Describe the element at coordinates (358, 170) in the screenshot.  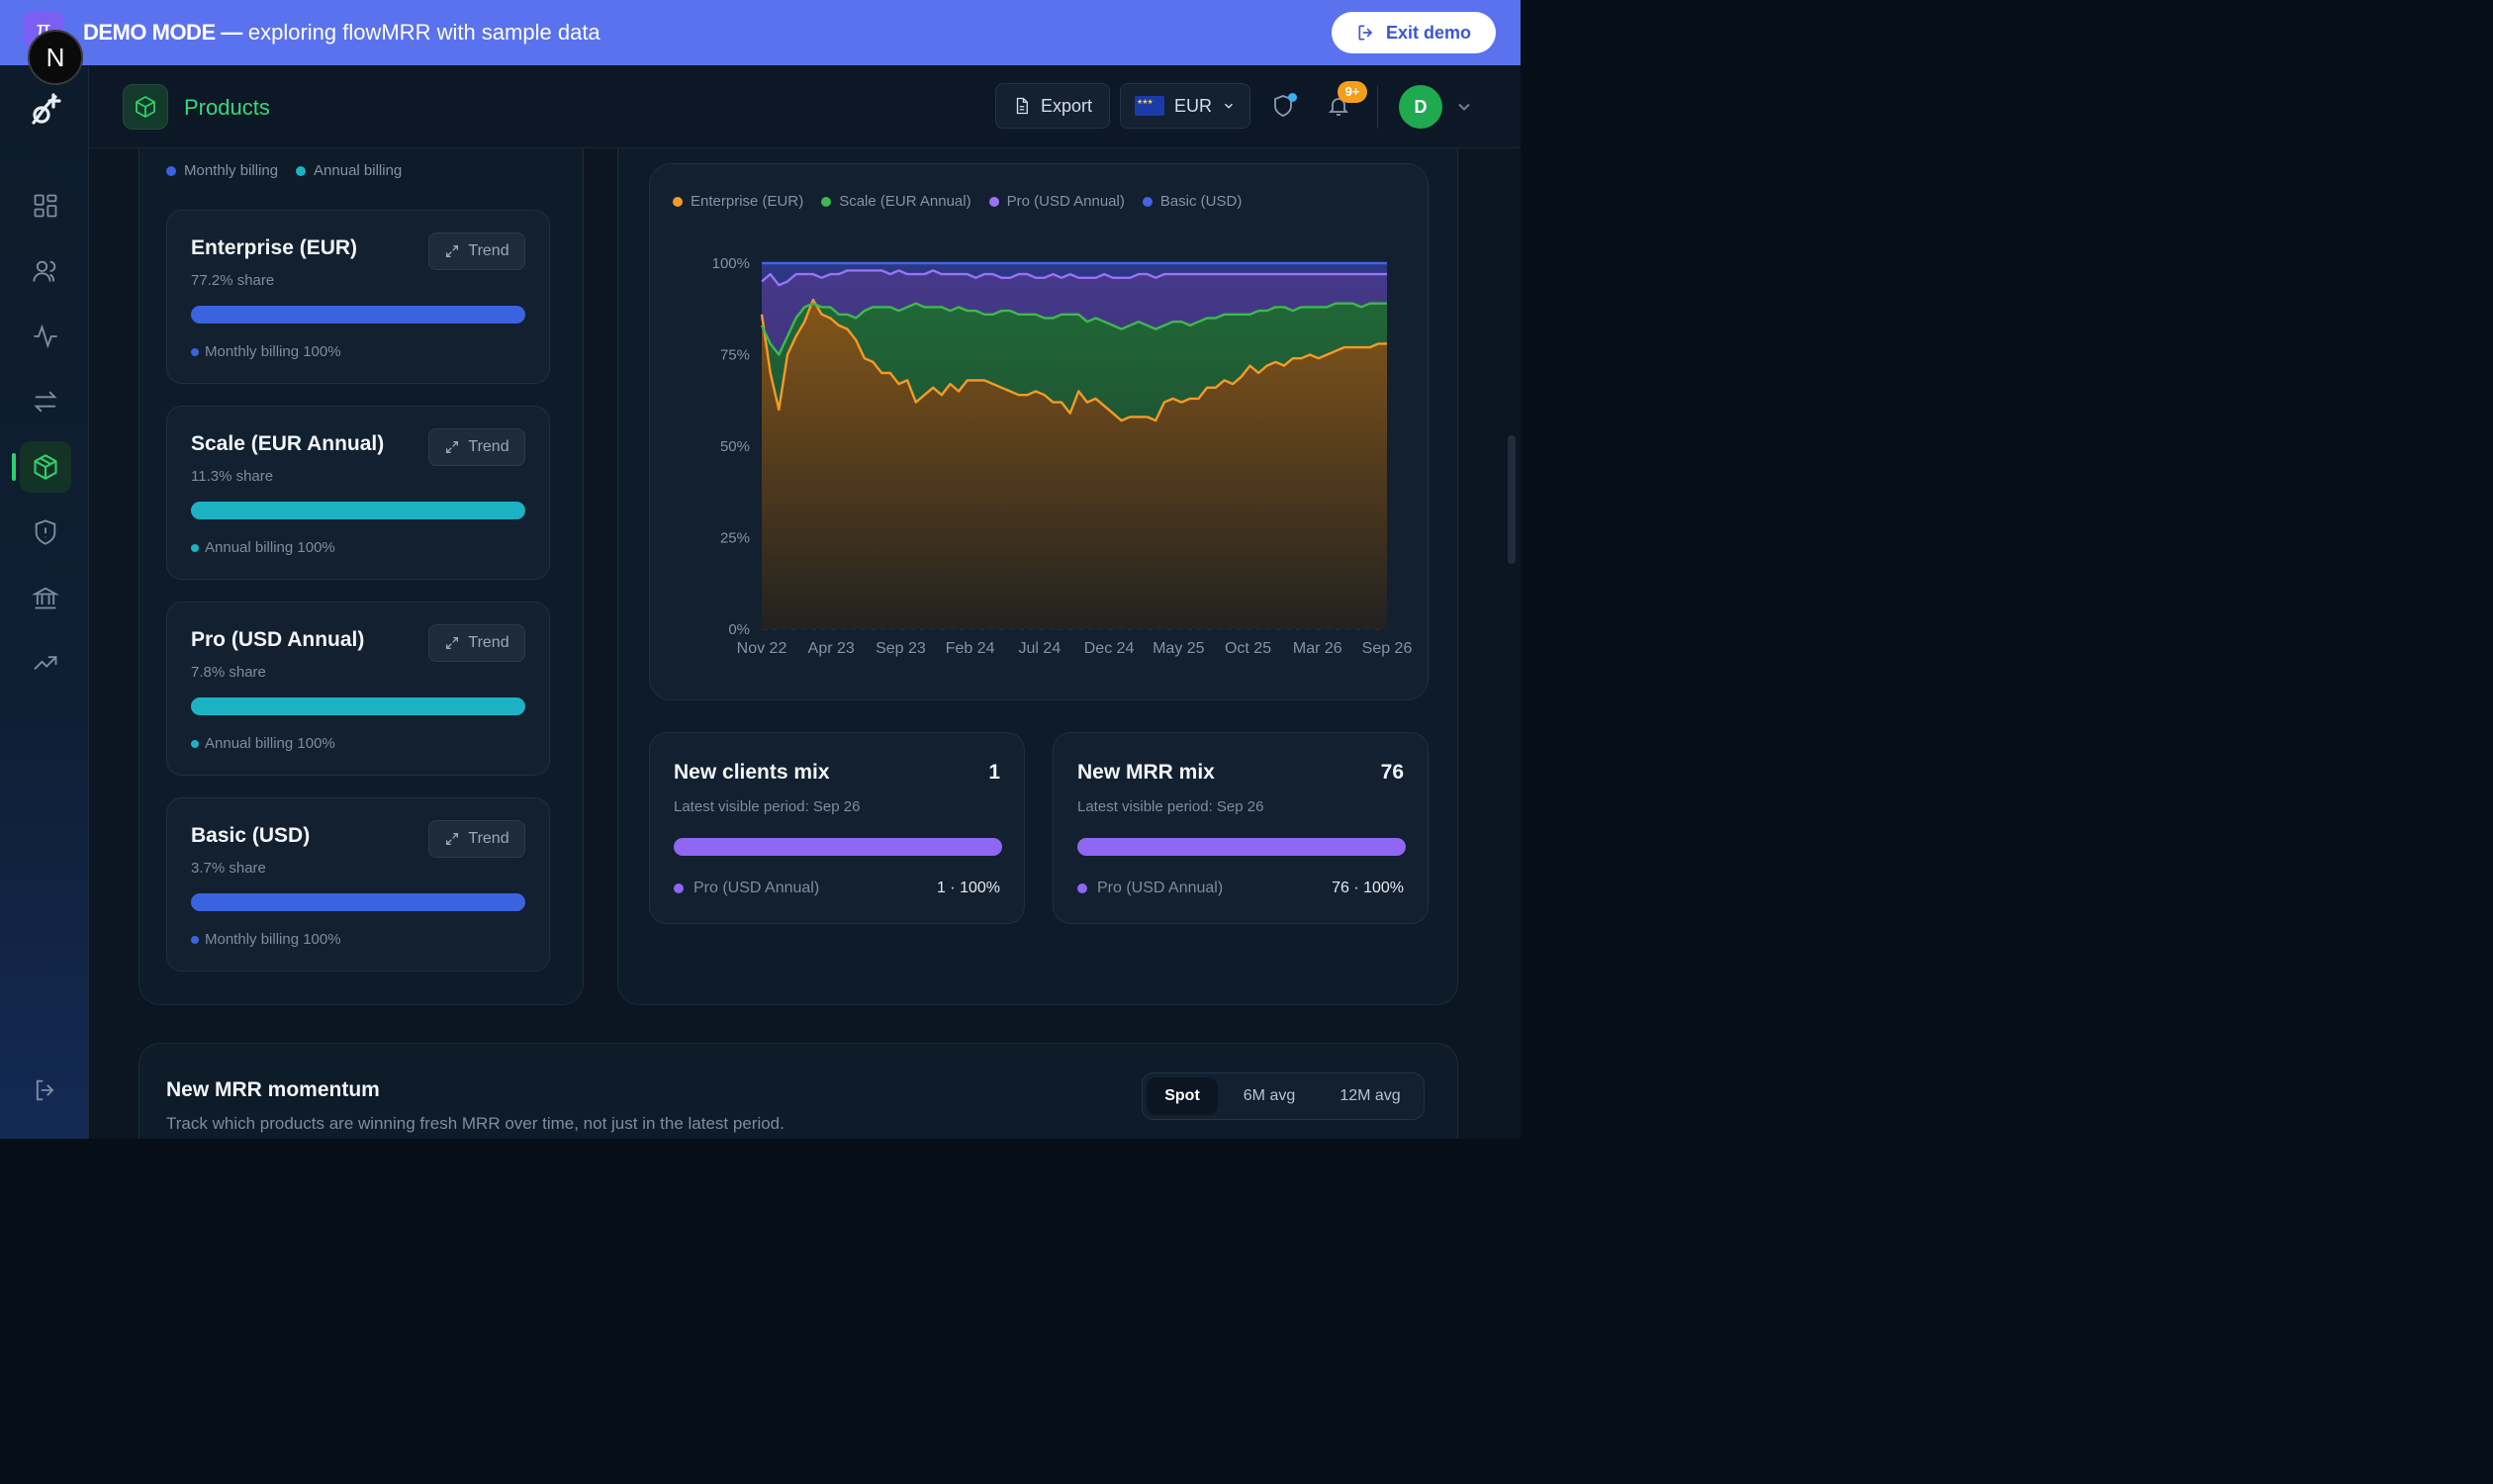
I see `legend-label: Annual billing` at that location.